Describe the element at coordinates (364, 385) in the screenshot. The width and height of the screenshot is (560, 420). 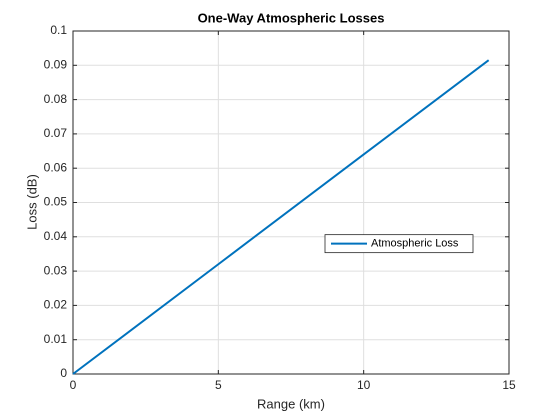
I see `x-tick-label: 10` at that location.